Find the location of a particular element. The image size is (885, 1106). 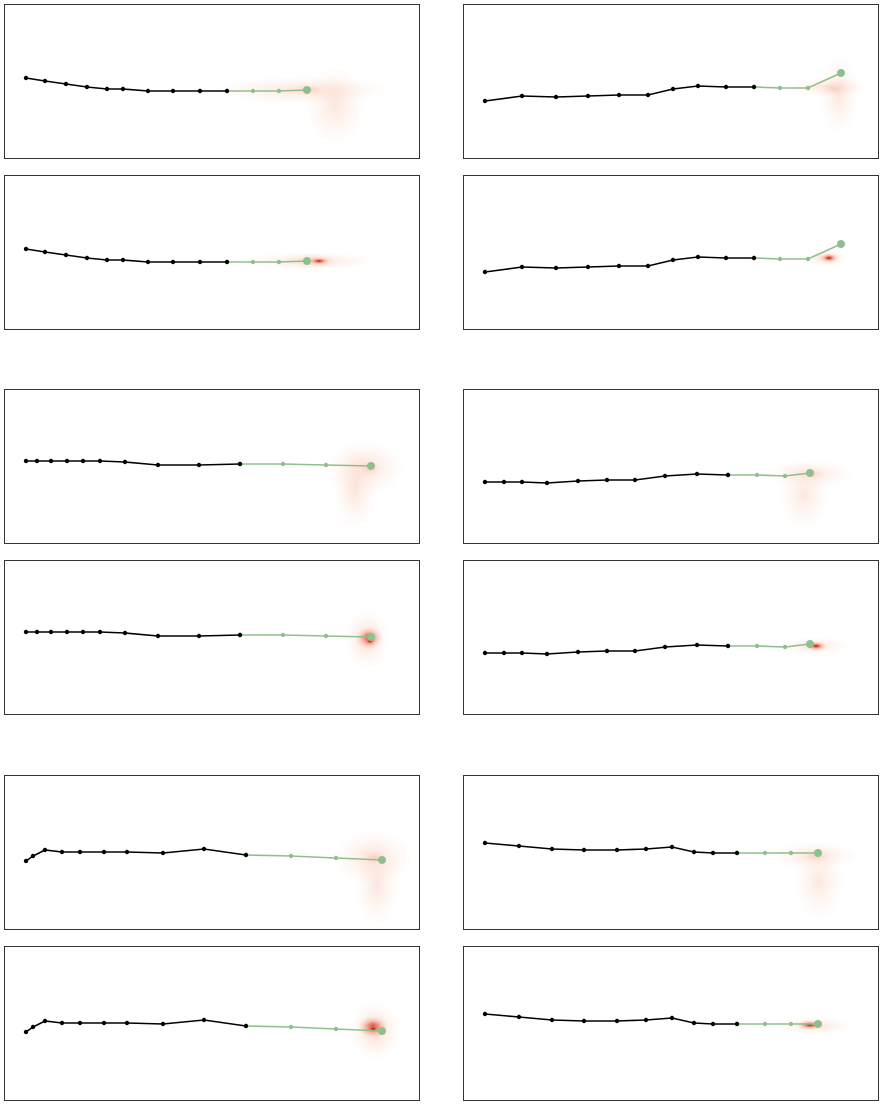

trajectory-panel-row2-right is located at coordinates (671, 252).